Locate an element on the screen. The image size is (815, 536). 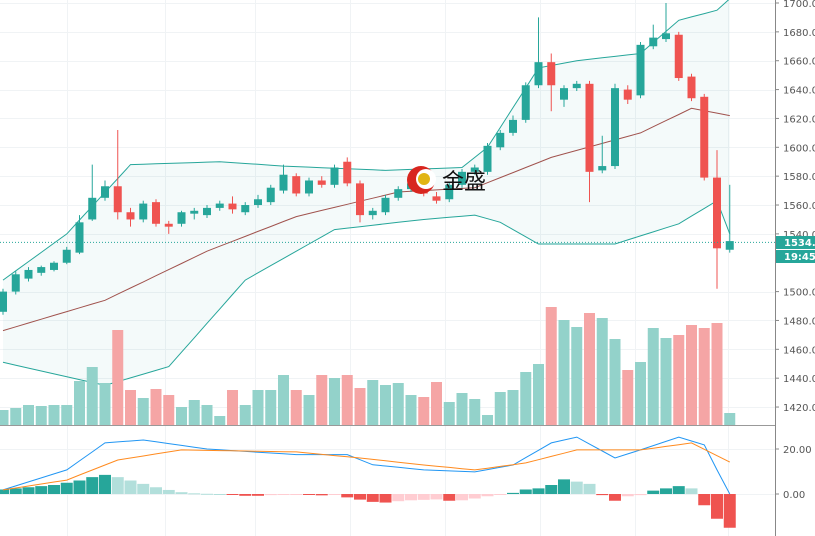
macd-line is located at coordinates (366, 465).